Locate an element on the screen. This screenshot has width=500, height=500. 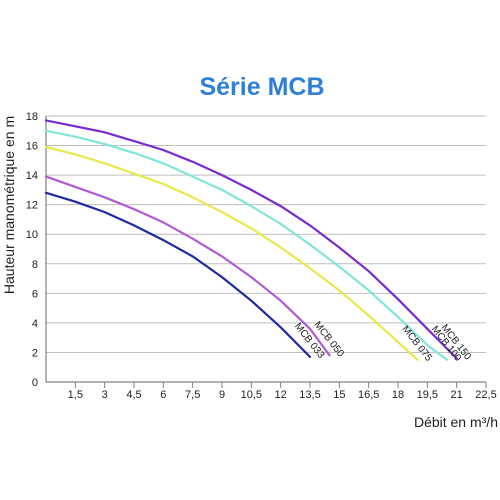
x-tick-label: 13,5 is located at coordinates (309, 395).